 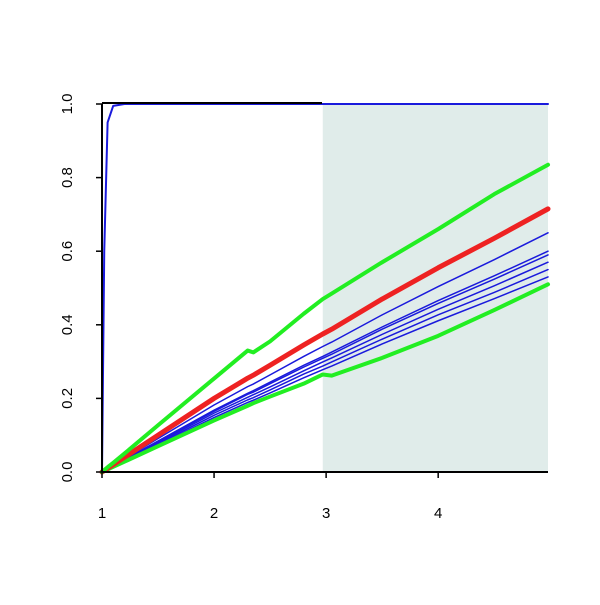 What do you see at coordinates (67, 472) in the screenshot?
I see `y-tick-label: 0.0` at bounding box center [67, 472].